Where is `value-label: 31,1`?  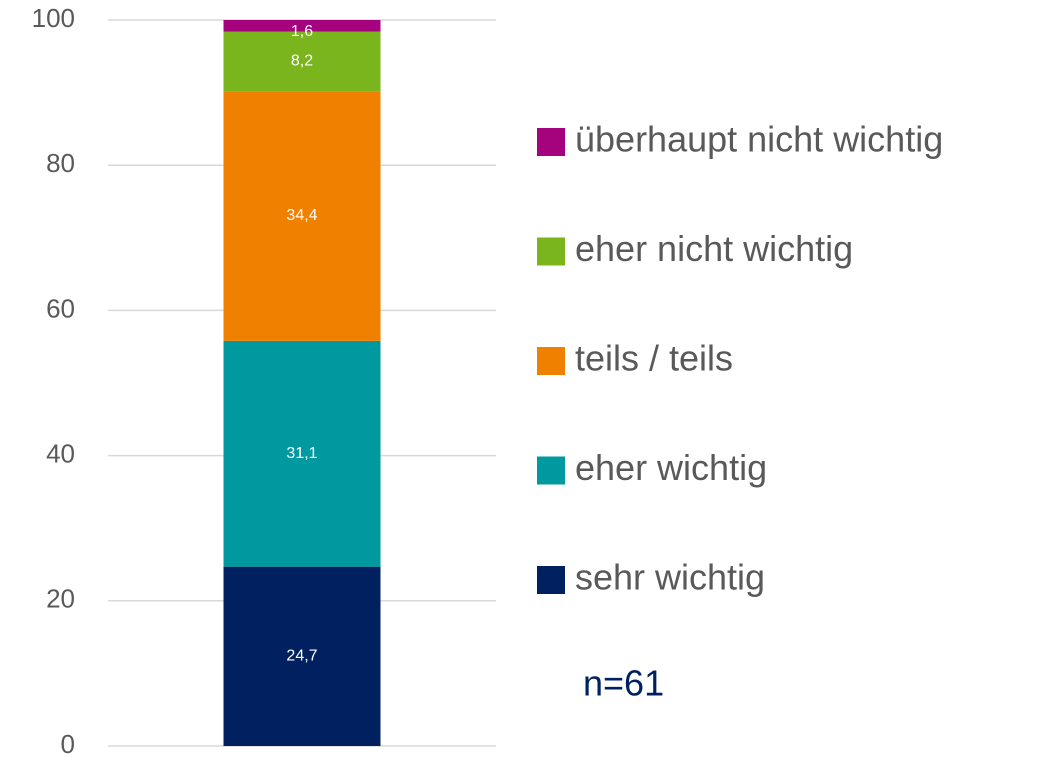
value-label: 31,1 is located at coordinates (301, 453).